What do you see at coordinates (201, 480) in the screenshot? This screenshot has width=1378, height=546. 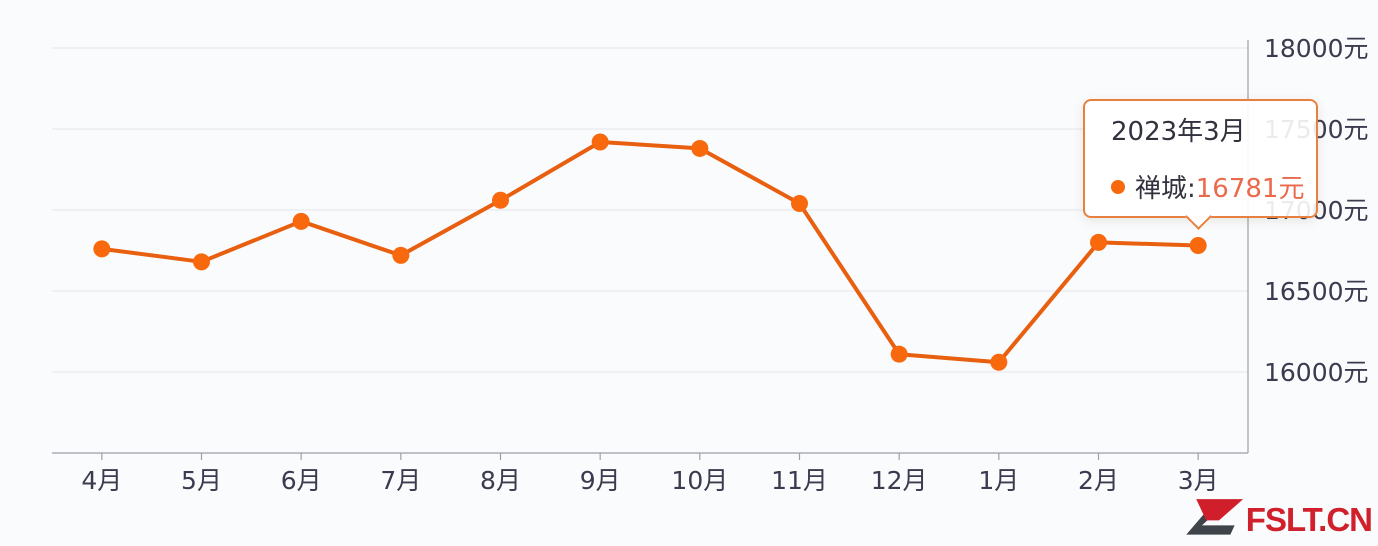 I see `x-axis-label: 5月` at bounding box center [201, 480].